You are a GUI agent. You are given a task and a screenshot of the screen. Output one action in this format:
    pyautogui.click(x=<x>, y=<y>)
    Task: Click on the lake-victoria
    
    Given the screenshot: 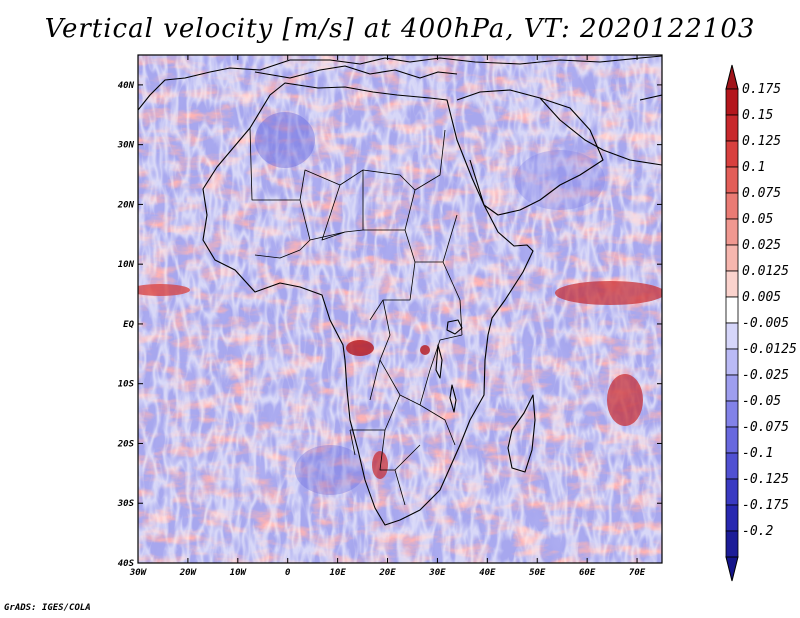 What is the action you would take?
    pyautogui.click(x=454, y=327)
    